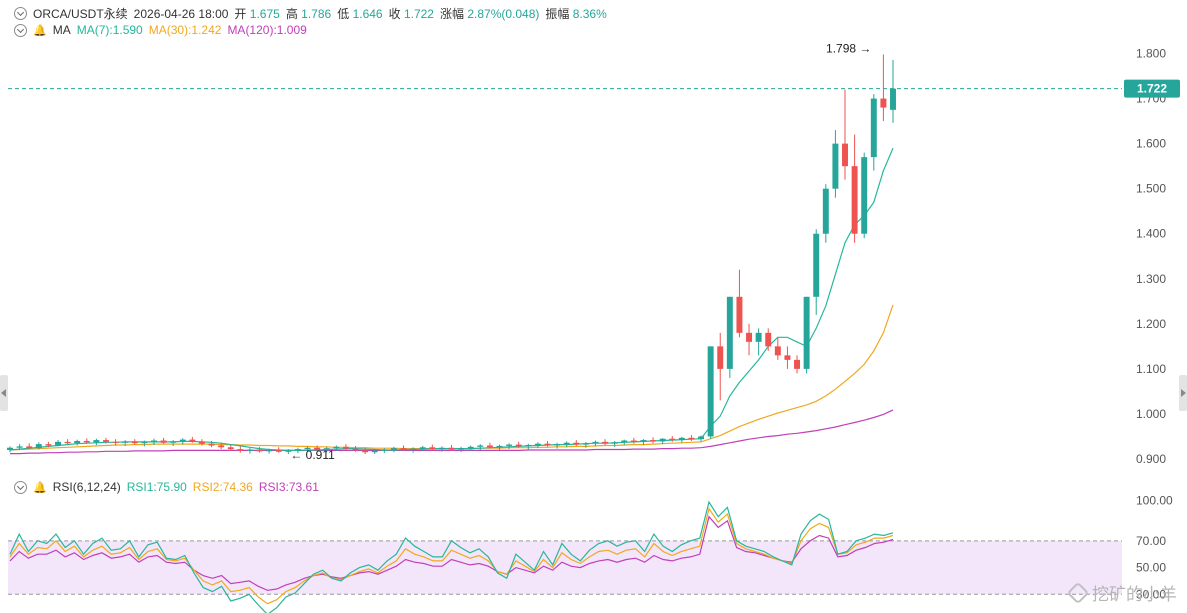 Image resolution: width=1187 pixels, height=613 pixels. I want to click on price-tick-label: 1.400, so click(1151, 234).